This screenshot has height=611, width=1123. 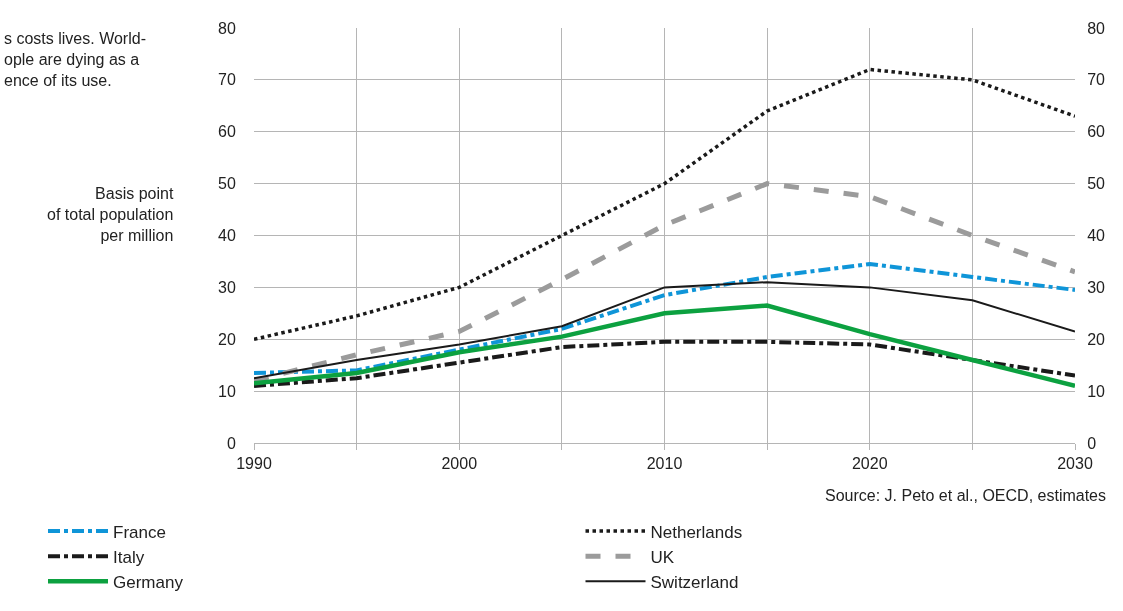 I want to click on y-tick-label: 50, so click(x=227, y=184).